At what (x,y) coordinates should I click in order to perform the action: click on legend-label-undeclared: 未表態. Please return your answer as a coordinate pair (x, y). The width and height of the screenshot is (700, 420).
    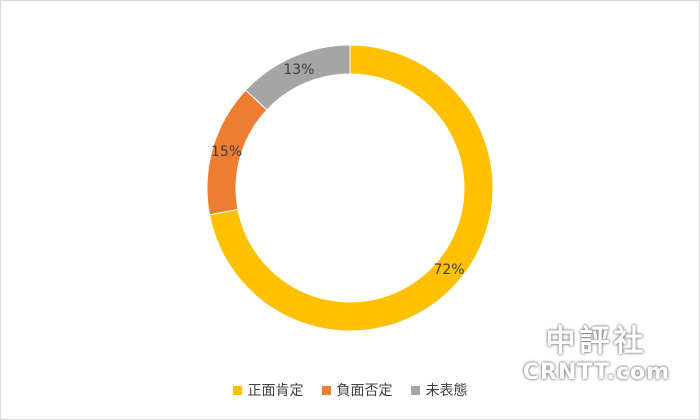
    Looking at the image, I should click on (446, 391).